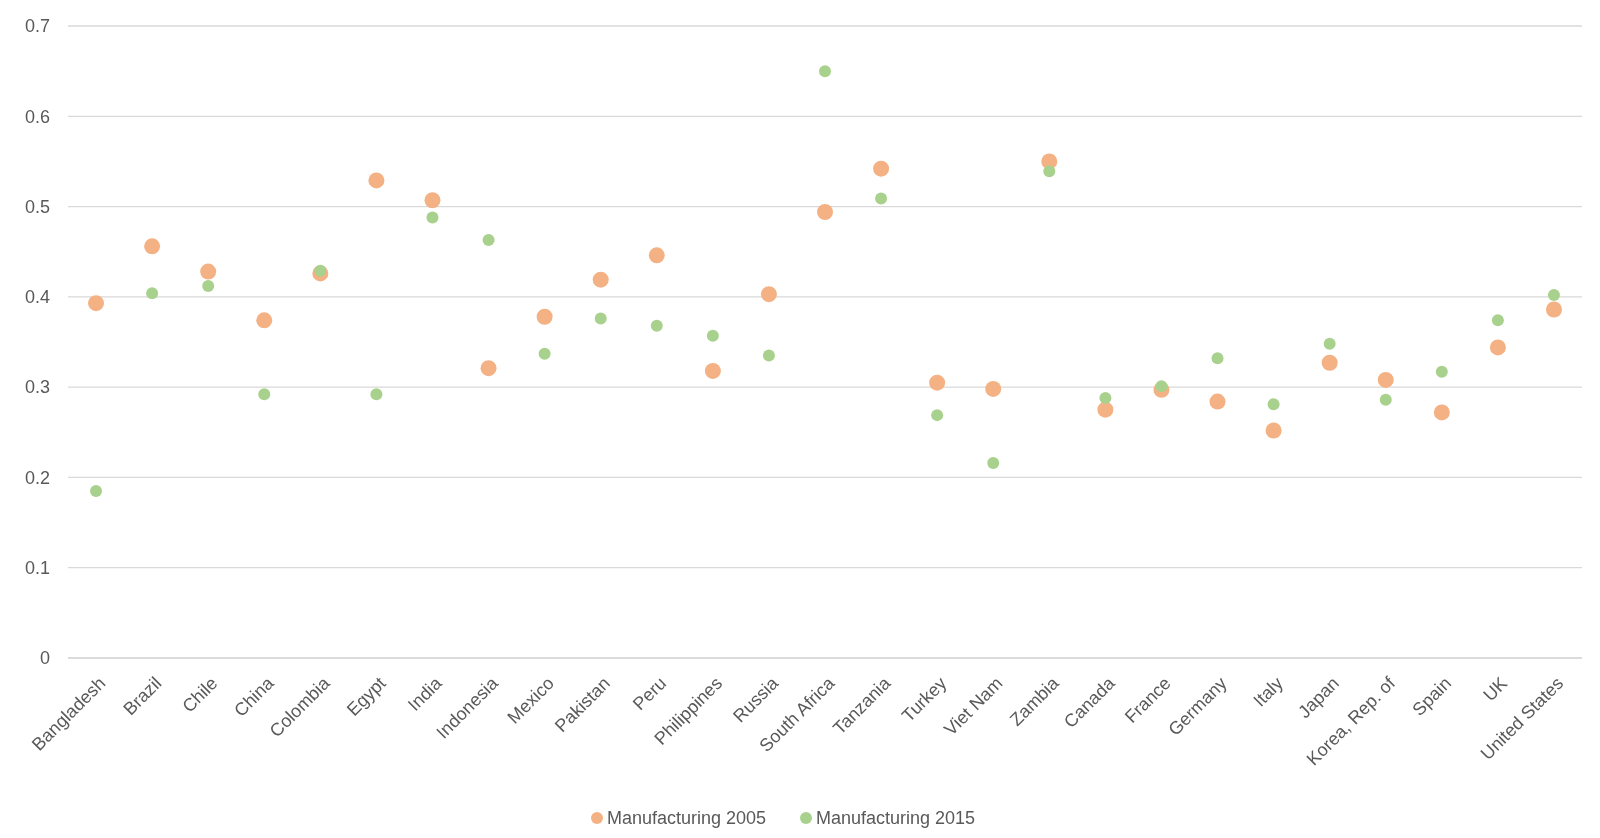 The width and height of the screenshot is (1600, 838). I want to click on x-tick-label: Italy, so click(1268, 692).